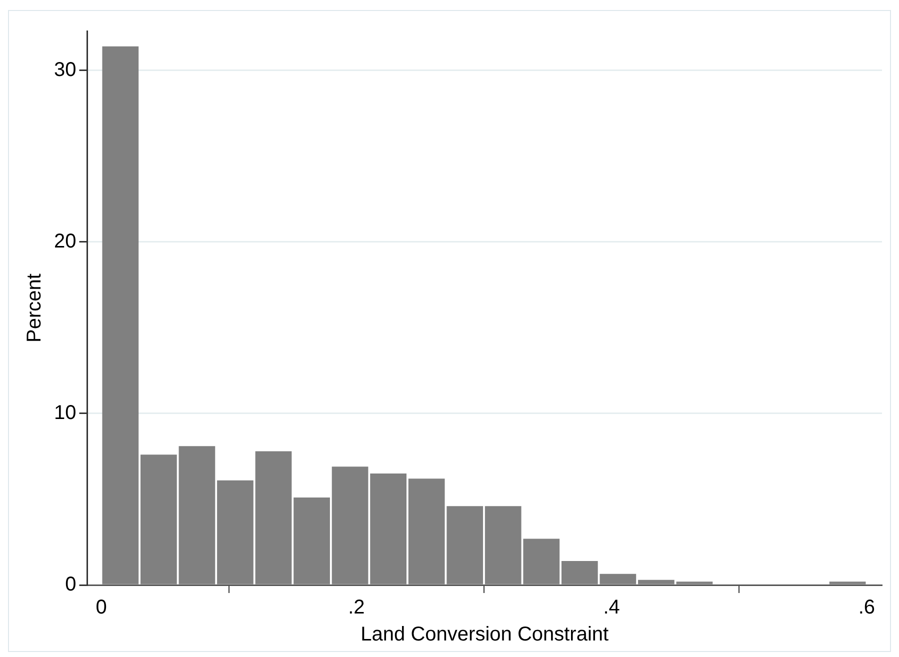  Describe the element at coordinates (65, 241) in the screenshot. I see `y-tick-label: 20` at that location.